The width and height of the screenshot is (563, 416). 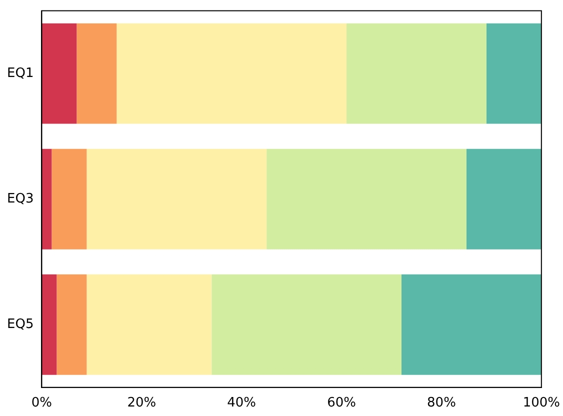 I want to click on y-tick-label: EQ3, so click(x=20, y=198).